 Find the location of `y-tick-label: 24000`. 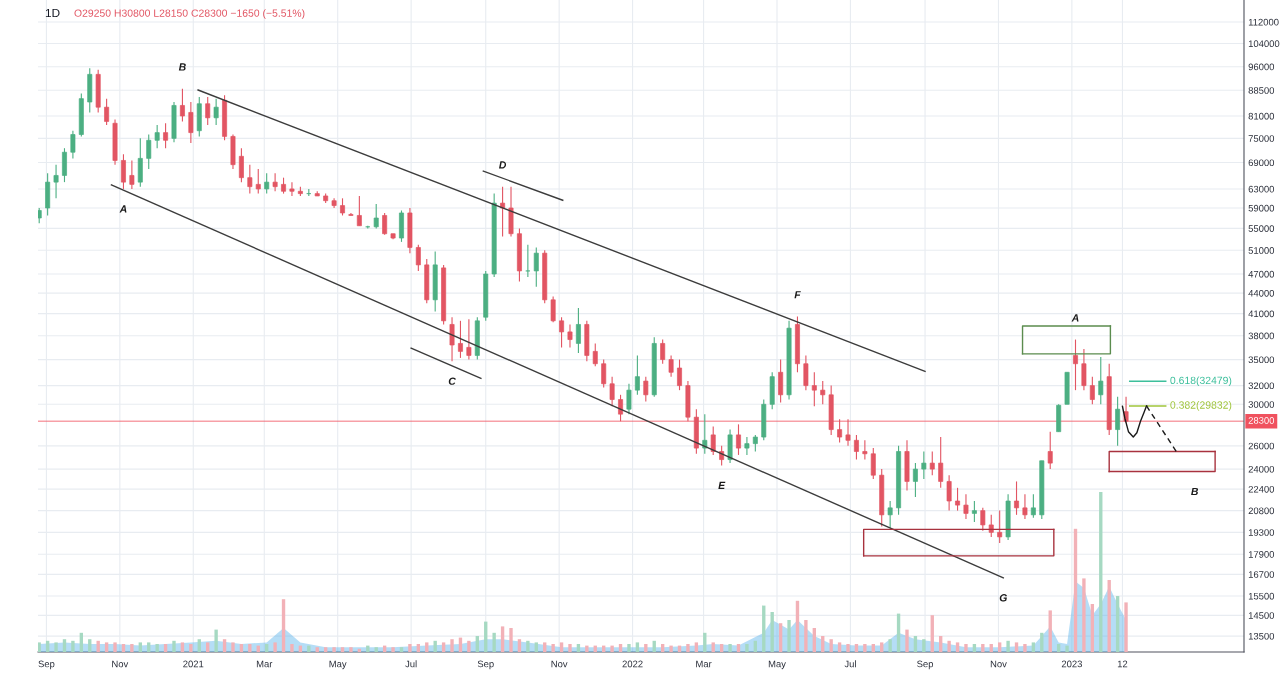

y-tick-label: 24000 is located at coordinates (1261, 469).